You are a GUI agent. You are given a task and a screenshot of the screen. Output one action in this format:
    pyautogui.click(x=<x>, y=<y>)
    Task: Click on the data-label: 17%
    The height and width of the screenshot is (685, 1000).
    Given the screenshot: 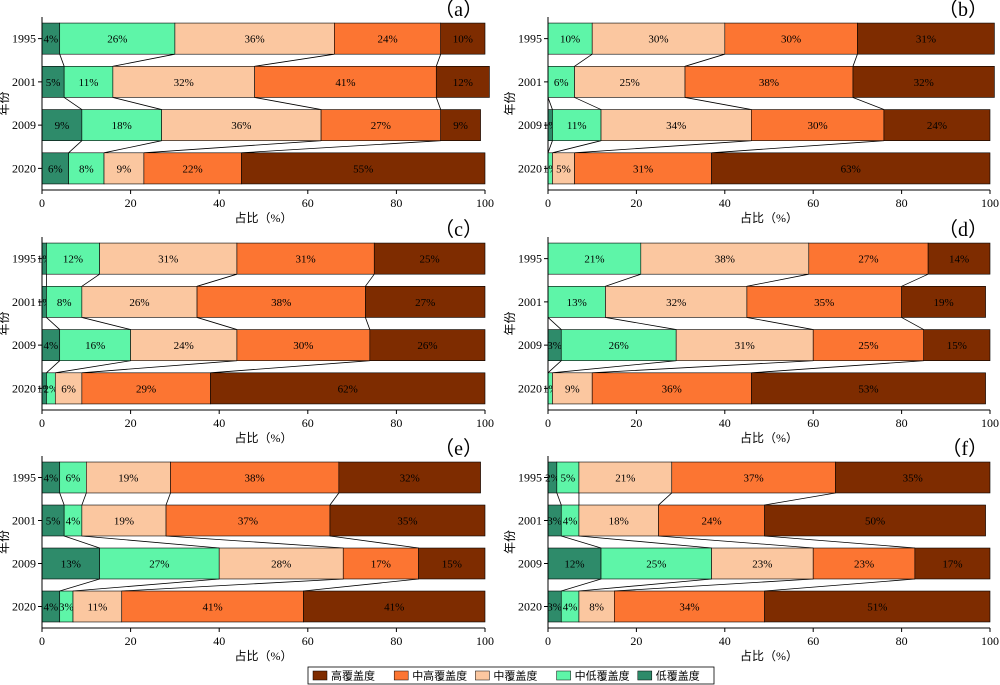 What is the action you would take?
    pyautogui.click(x=381, y=565)
    